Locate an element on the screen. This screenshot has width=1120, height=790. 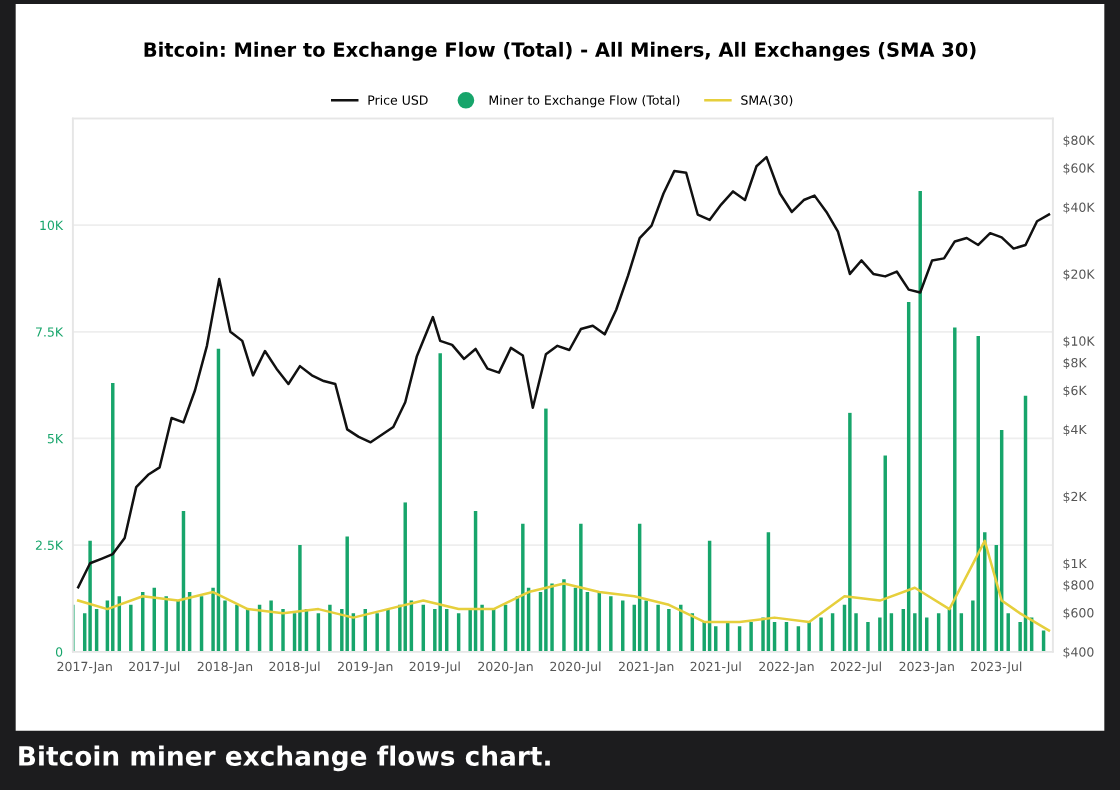
text: Bitcoin miner exchange flows chart. is located at coordinates (284, 758).